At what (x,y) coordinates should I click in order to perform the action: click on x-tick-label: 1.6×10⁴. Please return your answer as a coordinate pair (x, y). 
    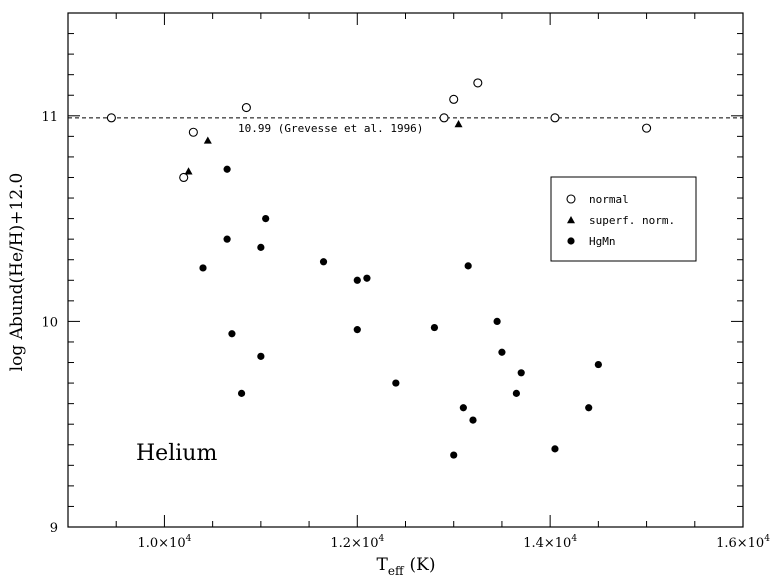
    Looking at the image, I should click on (743, 542).